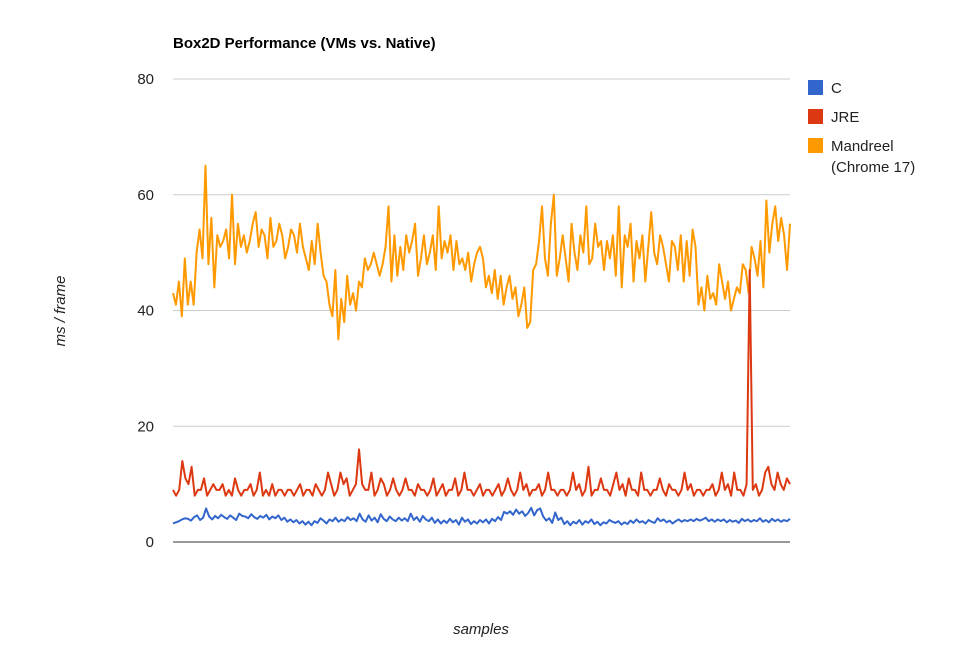 The image size is (953, 653). I want to click on y-tick-label: 40, so click(145, 311).